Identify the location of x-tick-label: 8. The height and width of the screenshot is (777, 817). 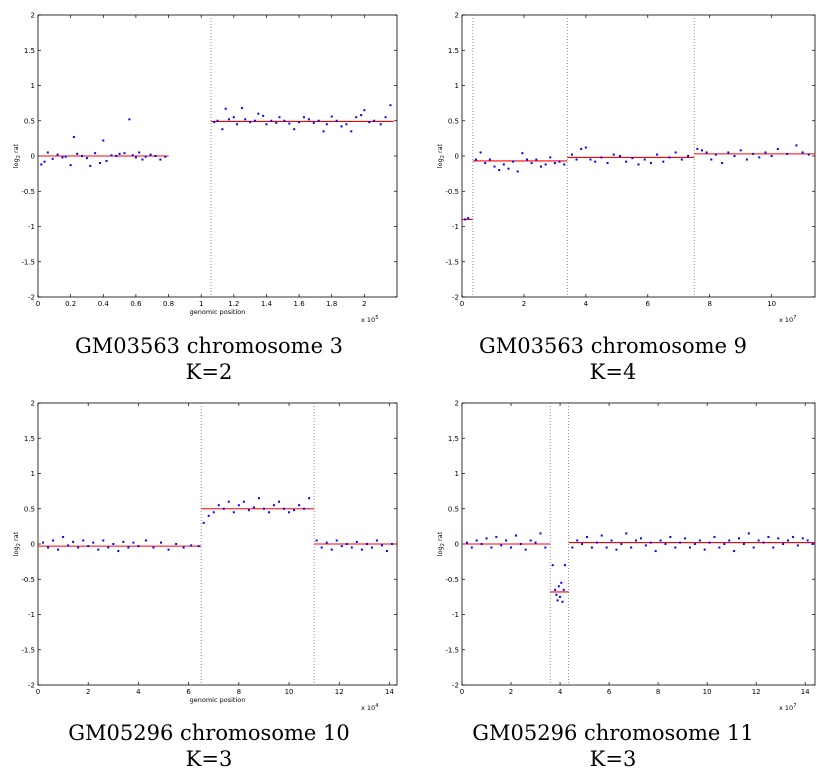
(658, 692).